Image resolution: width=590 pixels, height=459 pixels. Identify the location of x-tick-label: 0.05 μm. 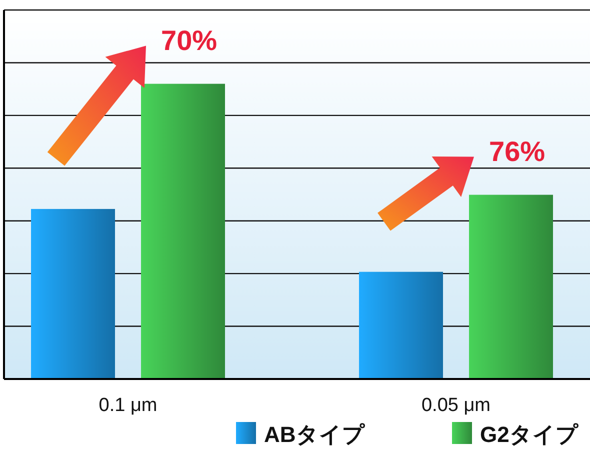
(456, 405).